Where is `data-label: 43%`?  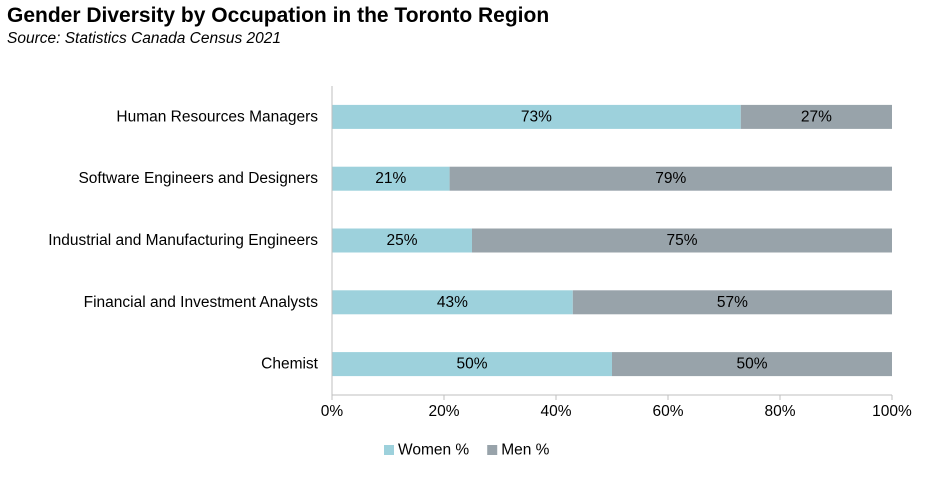 data-label: 43% is located at coordinates (452, 302).